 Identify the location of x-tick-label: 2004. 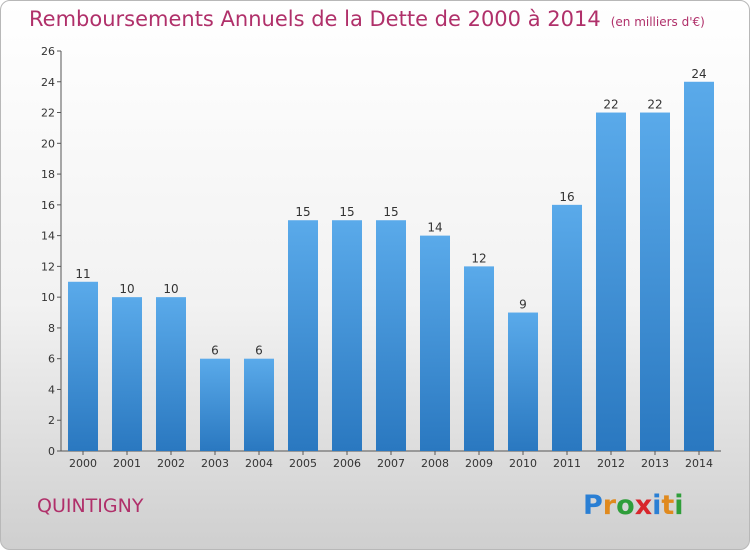
(259, 463).